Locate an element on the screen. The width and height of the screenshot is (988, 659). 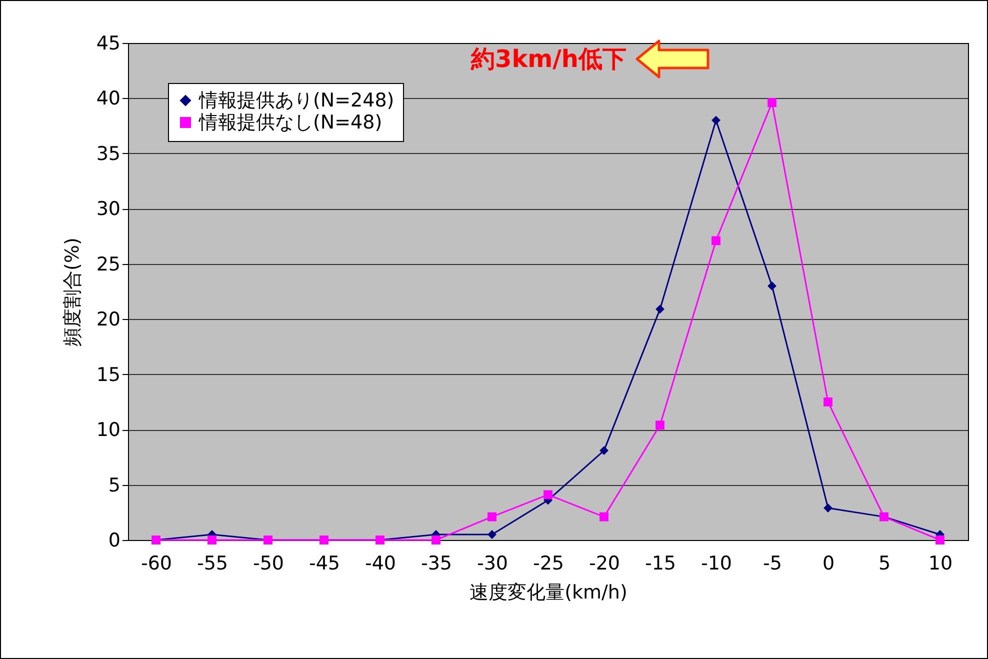
x-tick-label: -30 is located at coordinates (492, 563).